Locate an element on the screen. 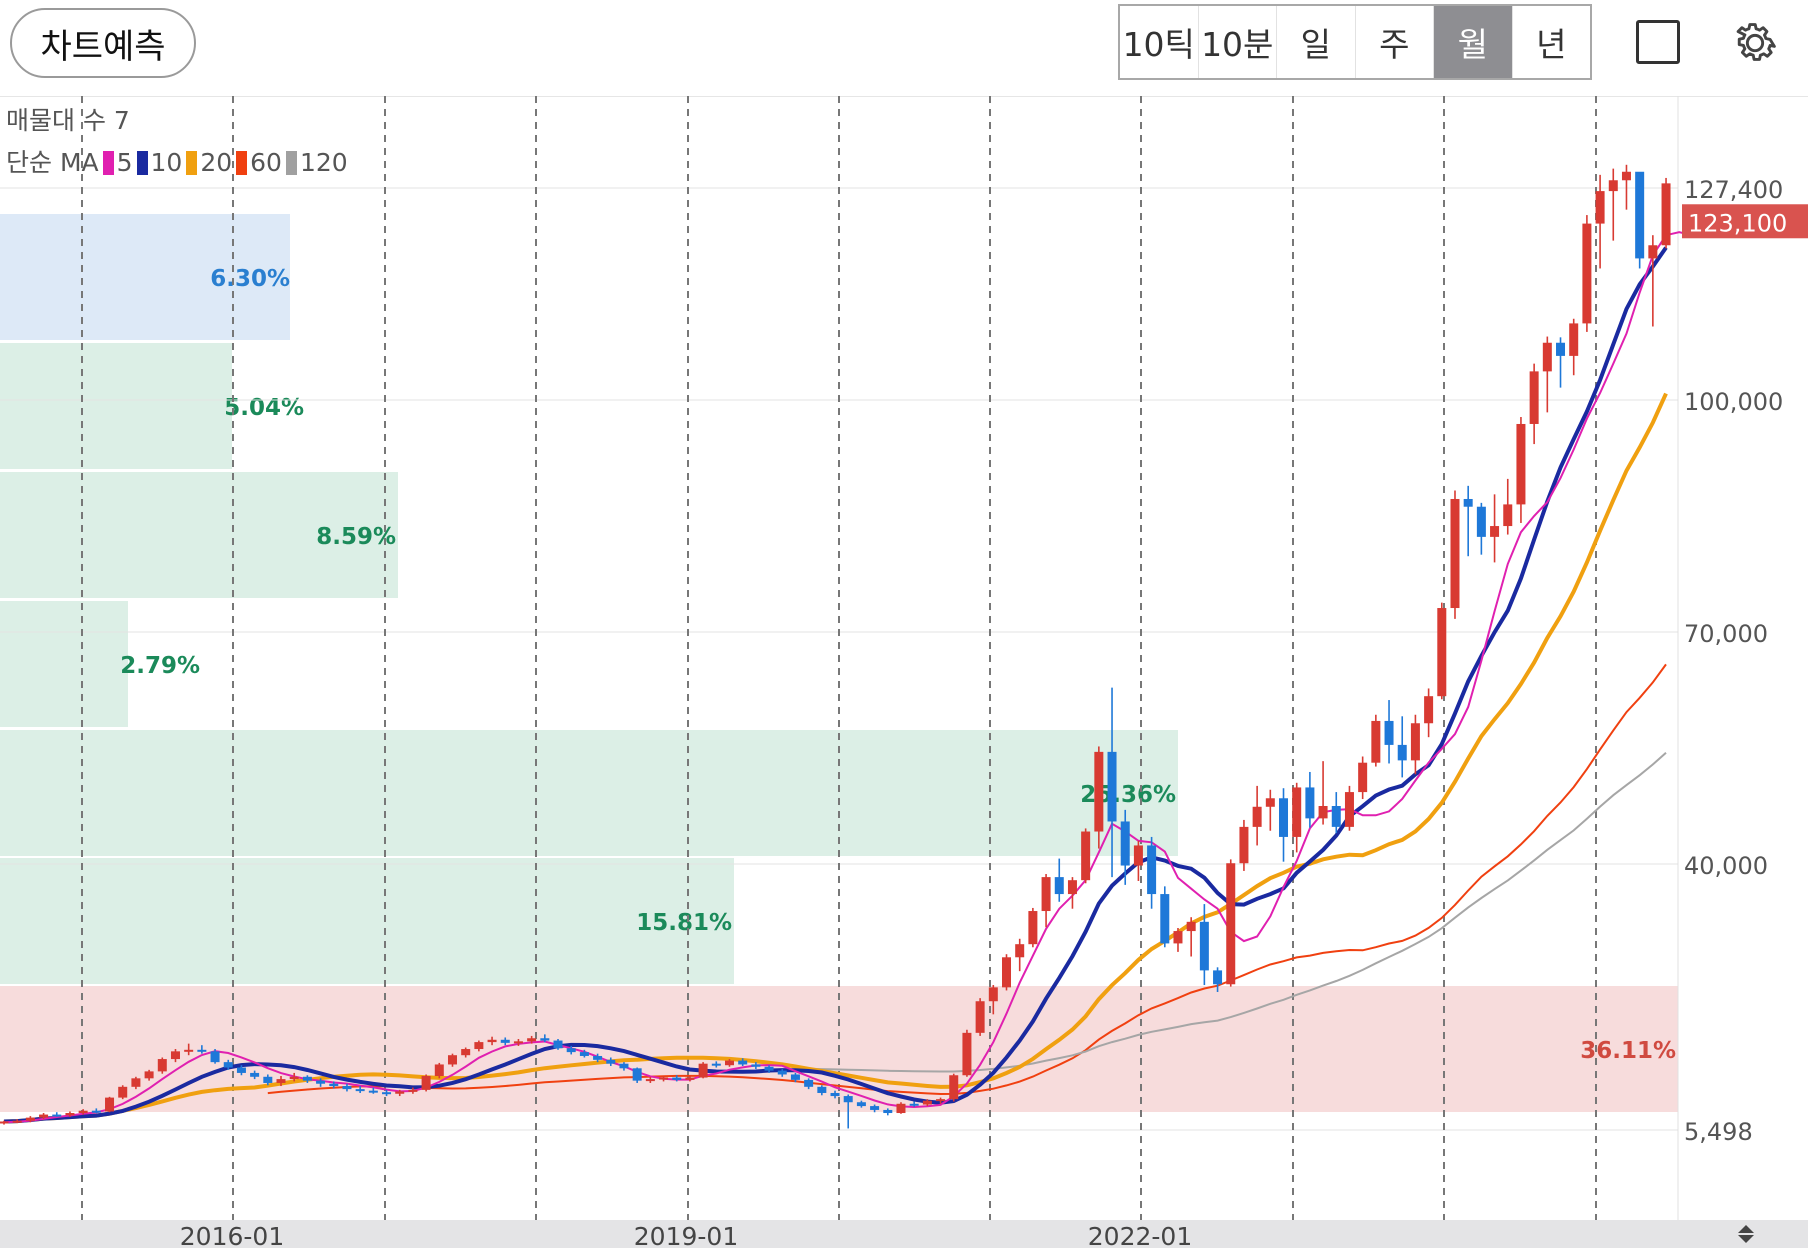  period-tab-year: 년 is located at coordinates (1551, 44).